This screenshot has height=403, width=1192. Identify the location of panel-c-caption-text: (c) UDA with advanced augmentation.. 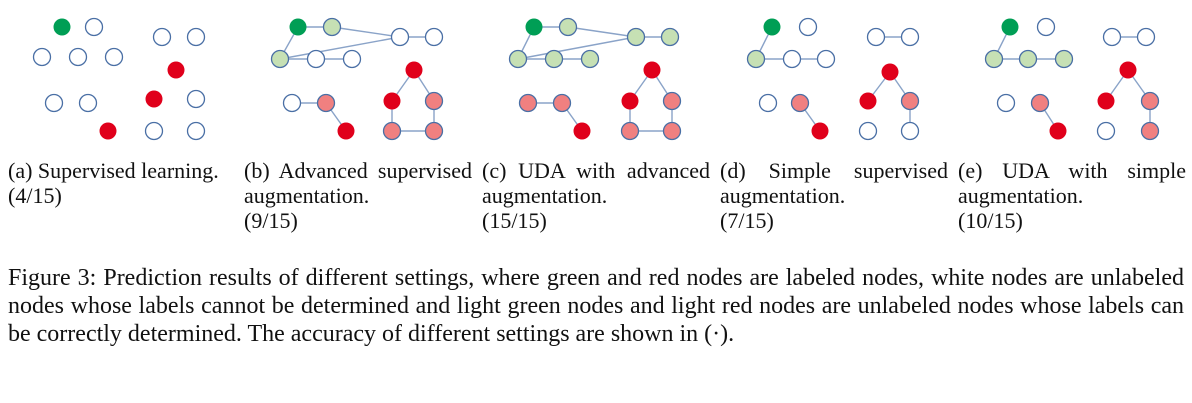
(596, 183).